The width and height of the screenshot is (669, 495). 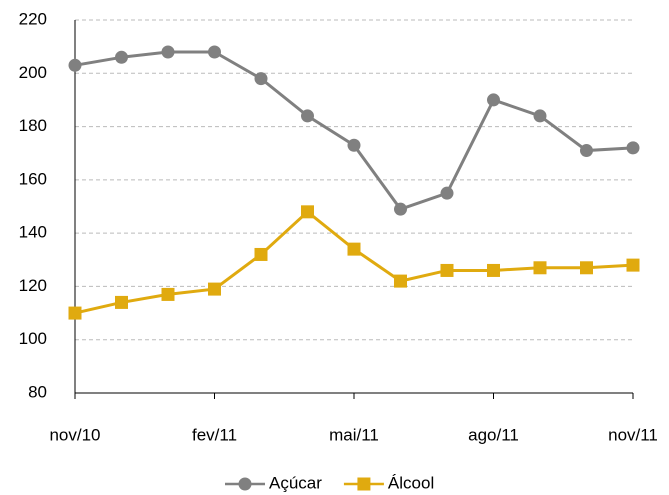 What do you see at coordinates (33, 72) in the screenshot?
I see `y-tick-label: 200` at bounding box center [33, 72].